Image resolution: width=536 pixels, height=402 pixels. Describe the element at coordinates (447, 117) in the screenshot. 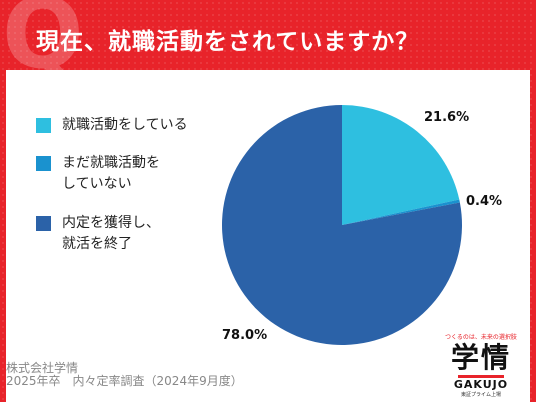

I see `data-label-active: 21.6%` at that location.